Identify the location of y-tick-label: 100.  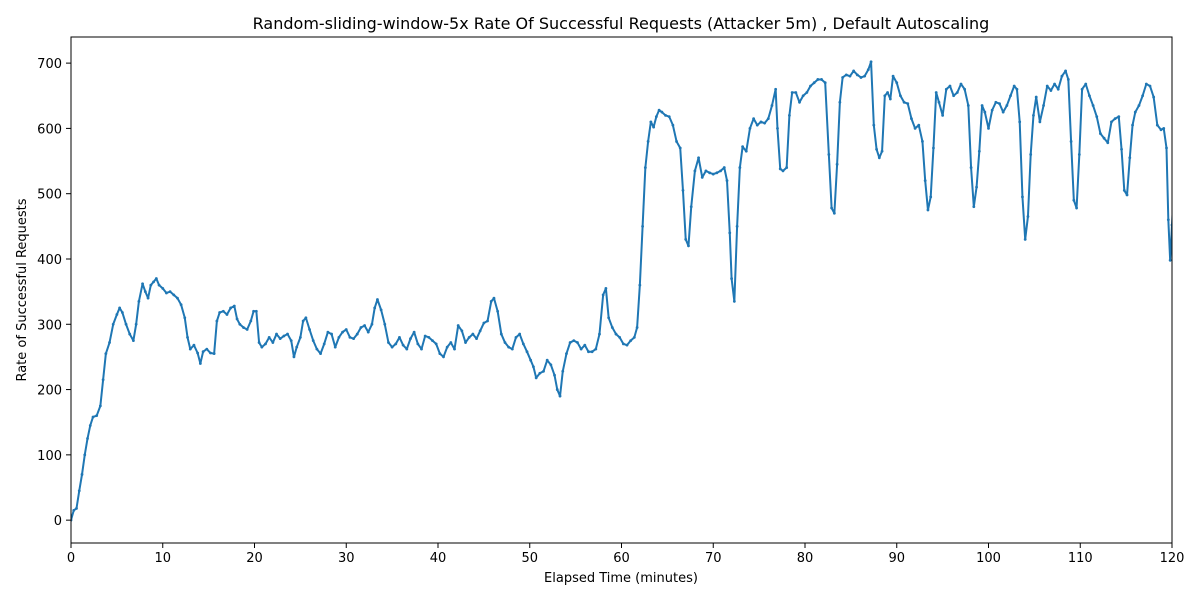
(49, 456).